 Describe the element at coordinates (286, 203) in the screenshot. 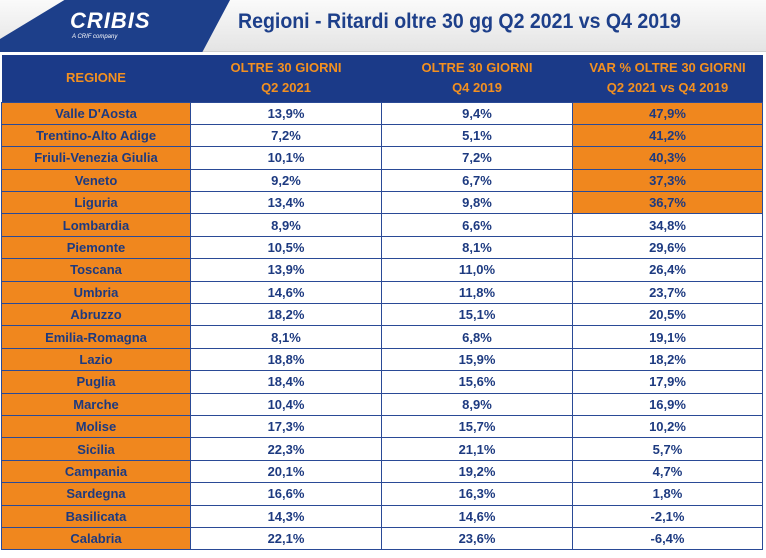

I see `q2-2021-cell: 13,4%` at that location.